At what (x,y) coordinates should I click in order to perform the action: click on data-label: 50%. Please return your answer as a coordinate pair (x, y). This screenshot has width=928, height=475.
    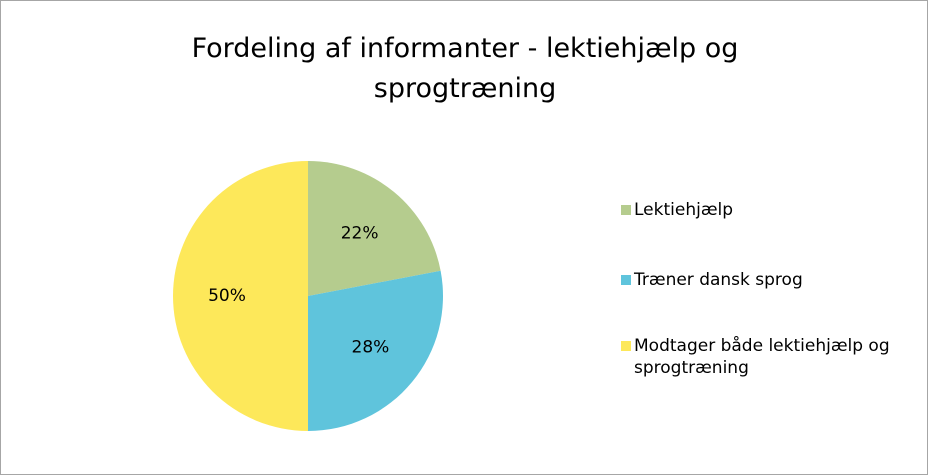
    Looking at the image, I should click on (227, 296).